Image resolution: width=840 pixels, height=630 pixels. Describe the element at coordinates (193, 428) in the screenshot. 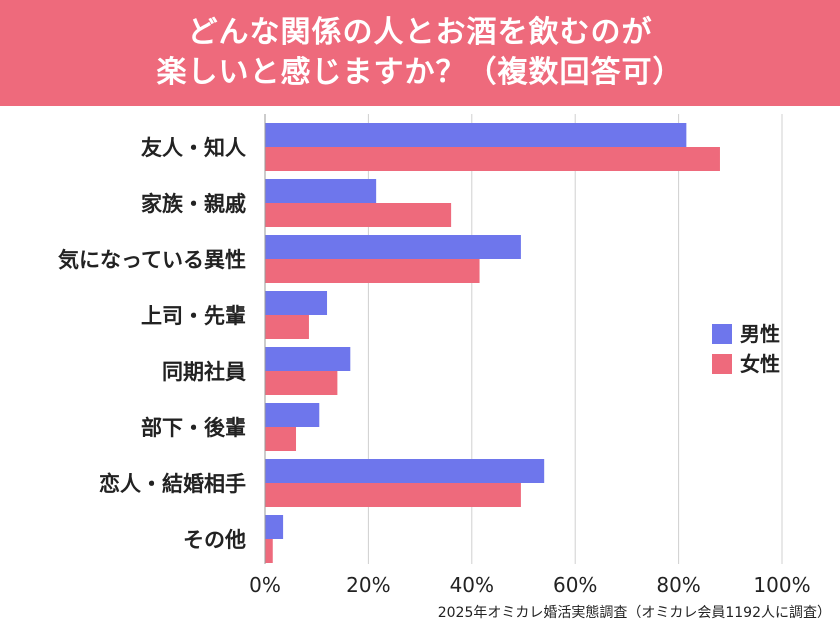

I see `category-label-5: 部下・後輩` at that location.